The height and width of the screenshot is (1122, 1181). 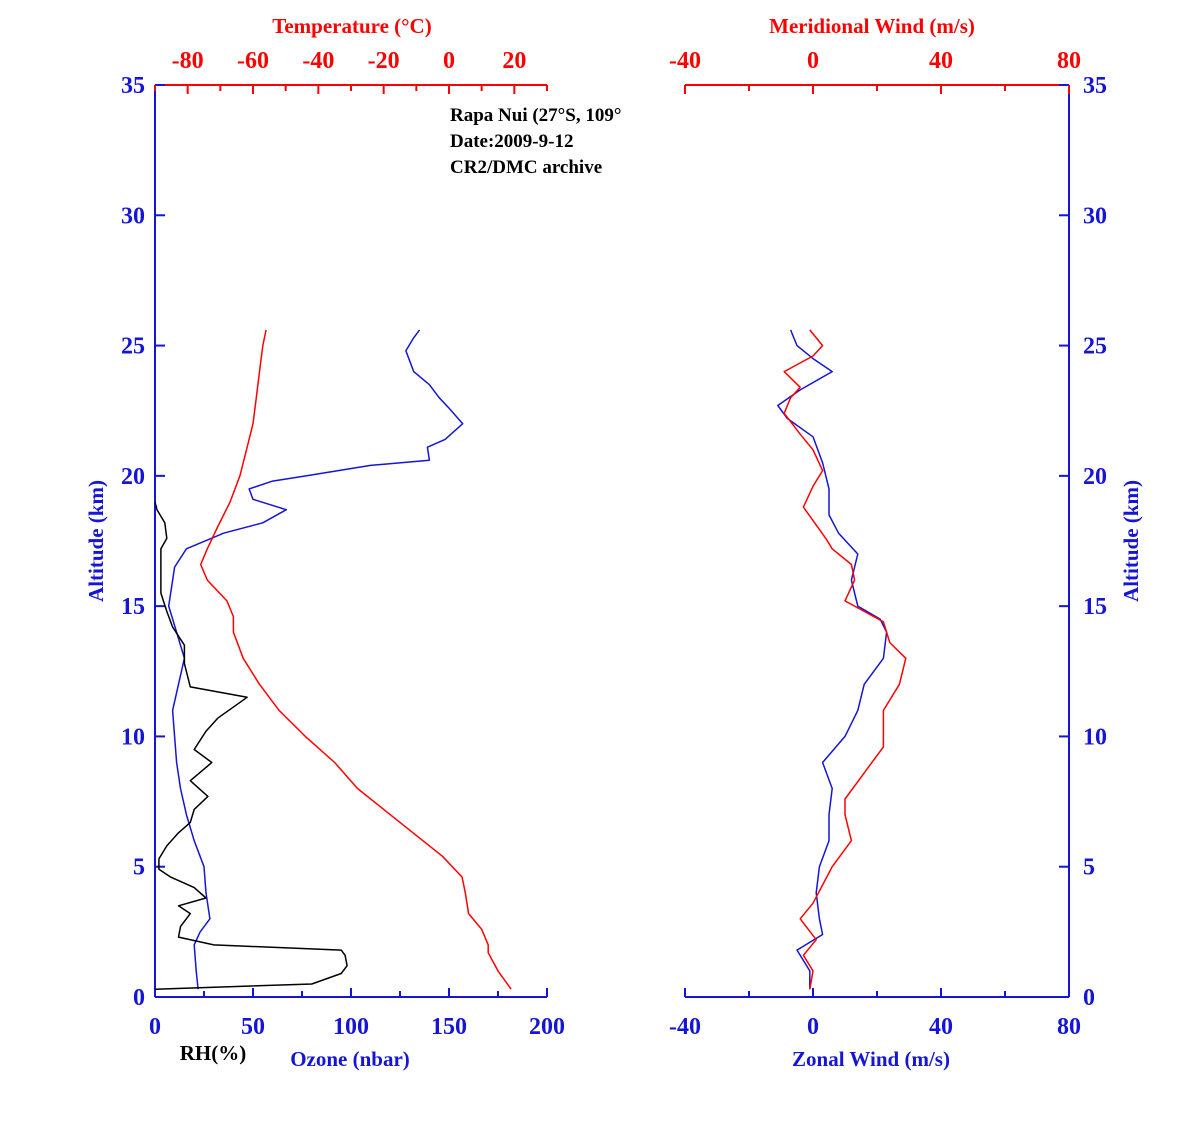 I want to click on series-line-ozone-nbar, so click(x=315, y=659).